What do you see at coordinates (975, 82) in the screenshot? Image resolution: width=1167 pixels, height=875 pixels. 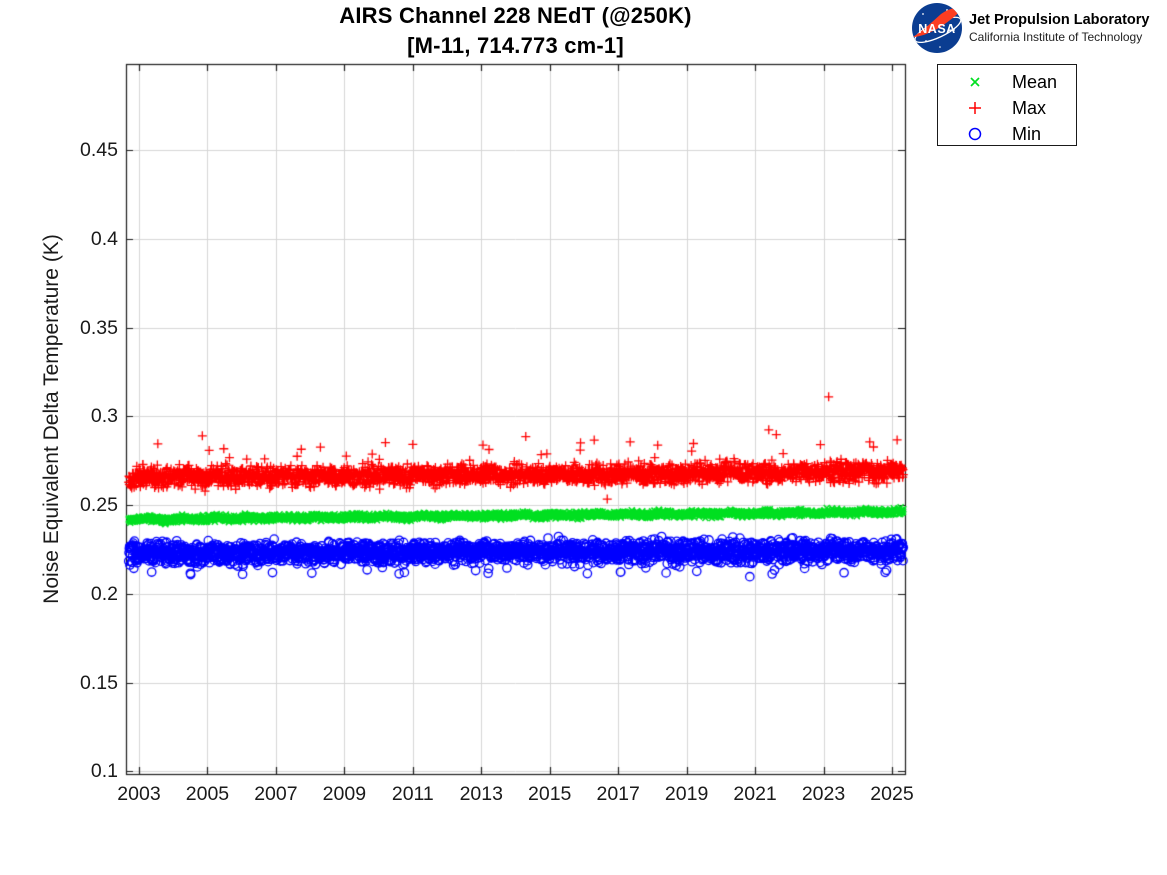 I see `mean-marker-icon` at bounding box center [975, 82].